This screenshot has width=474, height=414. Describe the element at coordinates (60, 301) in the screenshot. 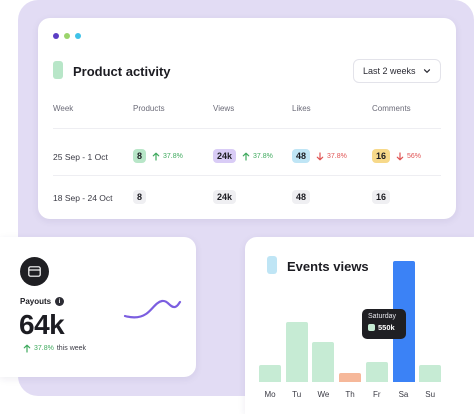

I see `info-icon: i` at that location.